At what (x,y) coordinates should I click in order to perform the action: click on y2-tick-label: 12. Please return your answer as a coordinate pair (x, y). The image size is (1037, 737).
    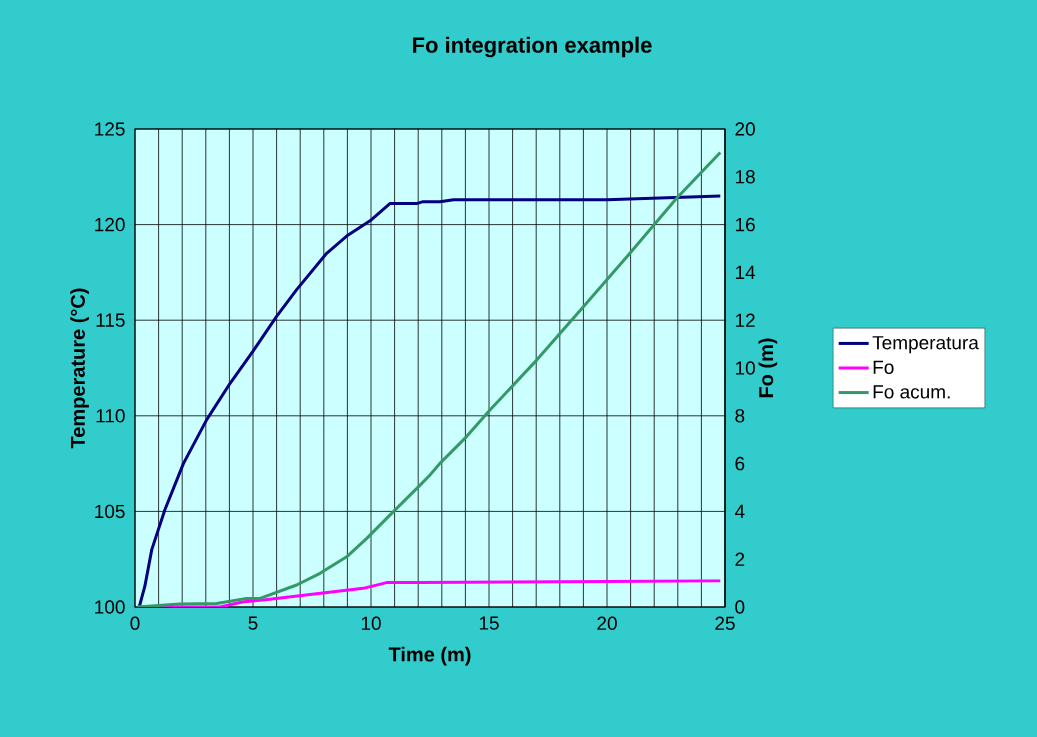
    Looking at the image, I should click on (745, 320).